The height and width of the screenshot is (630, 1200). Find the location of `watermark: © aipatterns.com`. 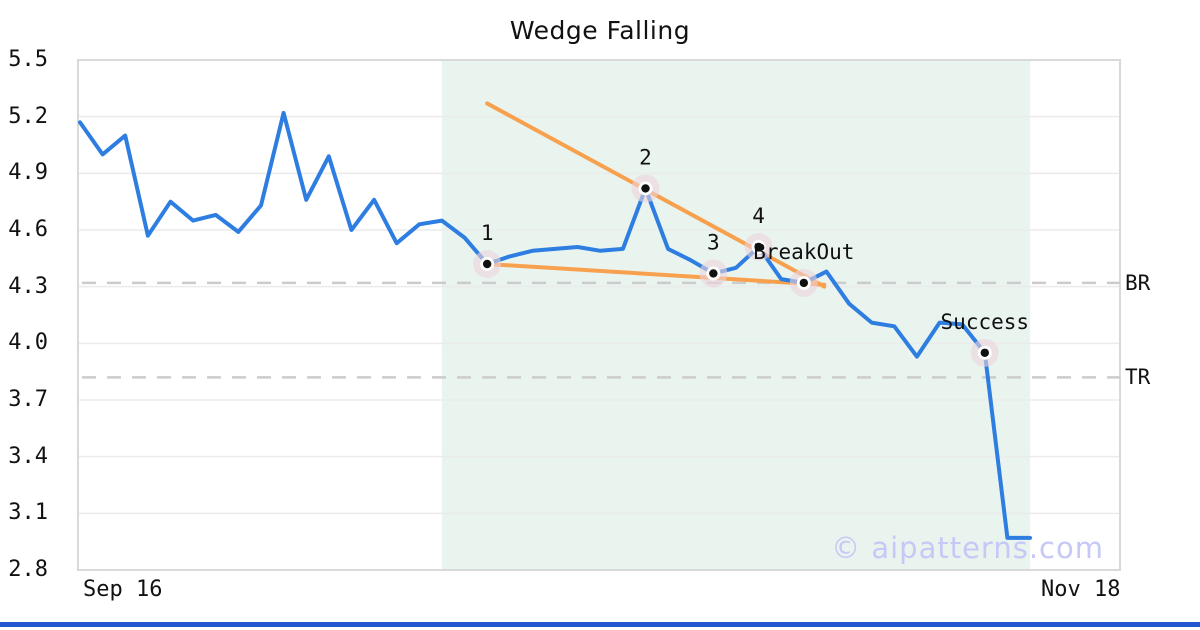

watermark: © aipatterns.com is located at coordinates (967, 548).